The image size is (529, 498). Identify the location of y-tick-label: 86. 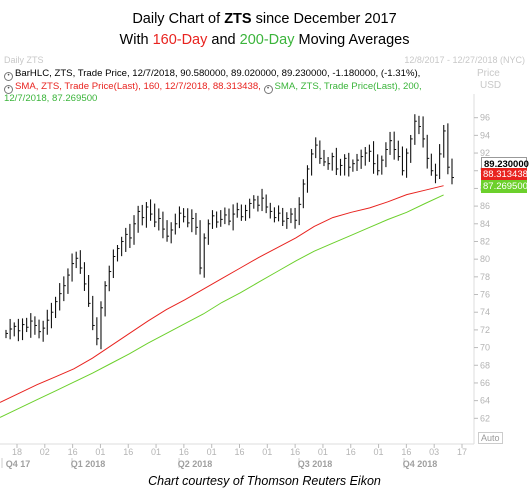
(485, 206).